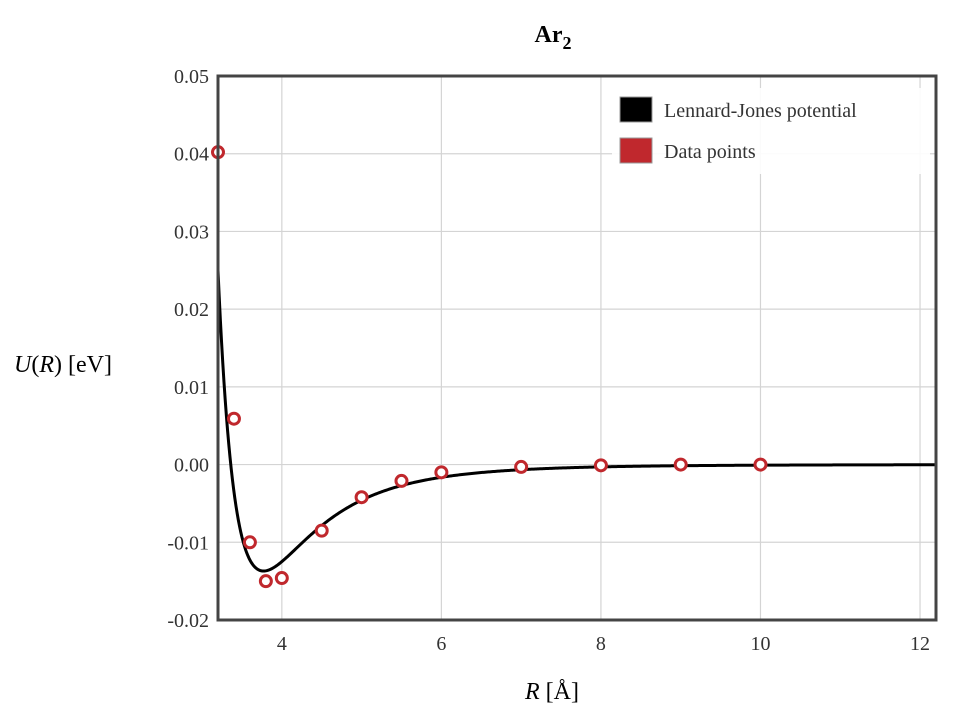 The height and width of the screenshot is (719, 954). What do you see at coordinates (282, 644) in the screenshot?
I see `x-tick-label: 4` at bounding box center [282, 644].